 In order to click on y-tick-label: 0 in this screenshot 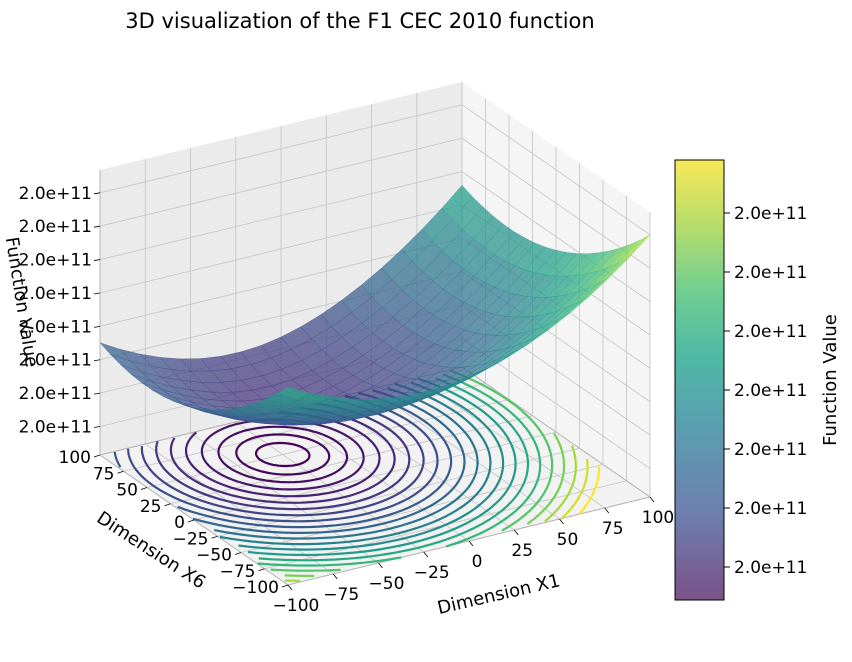, I will do `click(179, 523)`.